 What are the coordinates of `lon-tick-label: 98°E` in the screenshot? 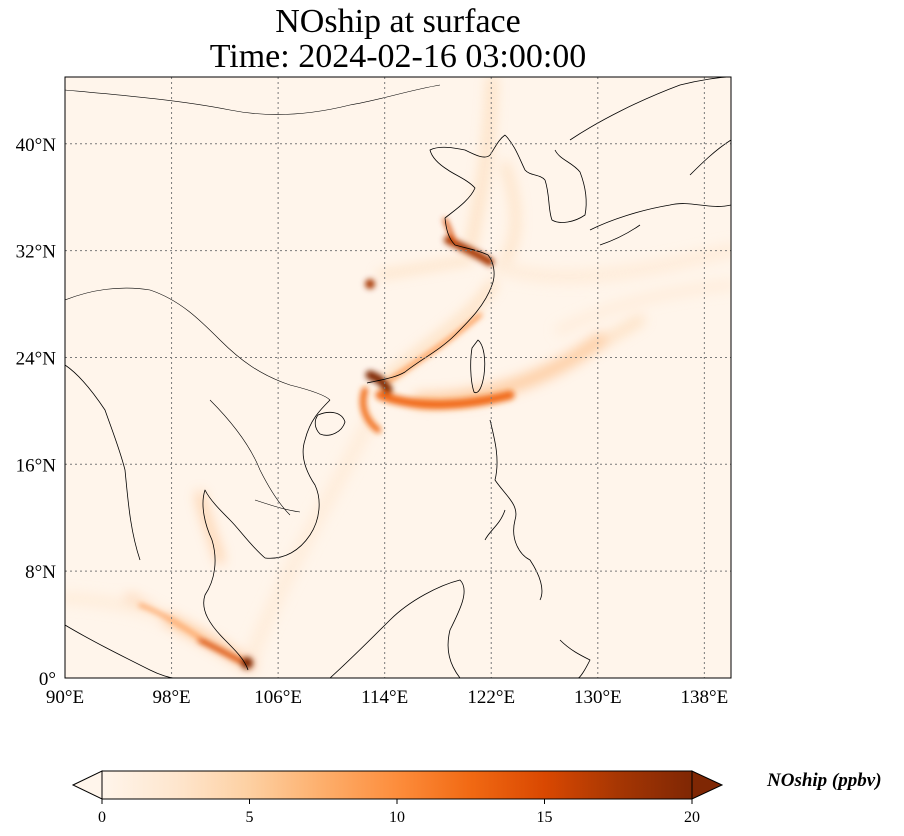 It's located at (171, 697).